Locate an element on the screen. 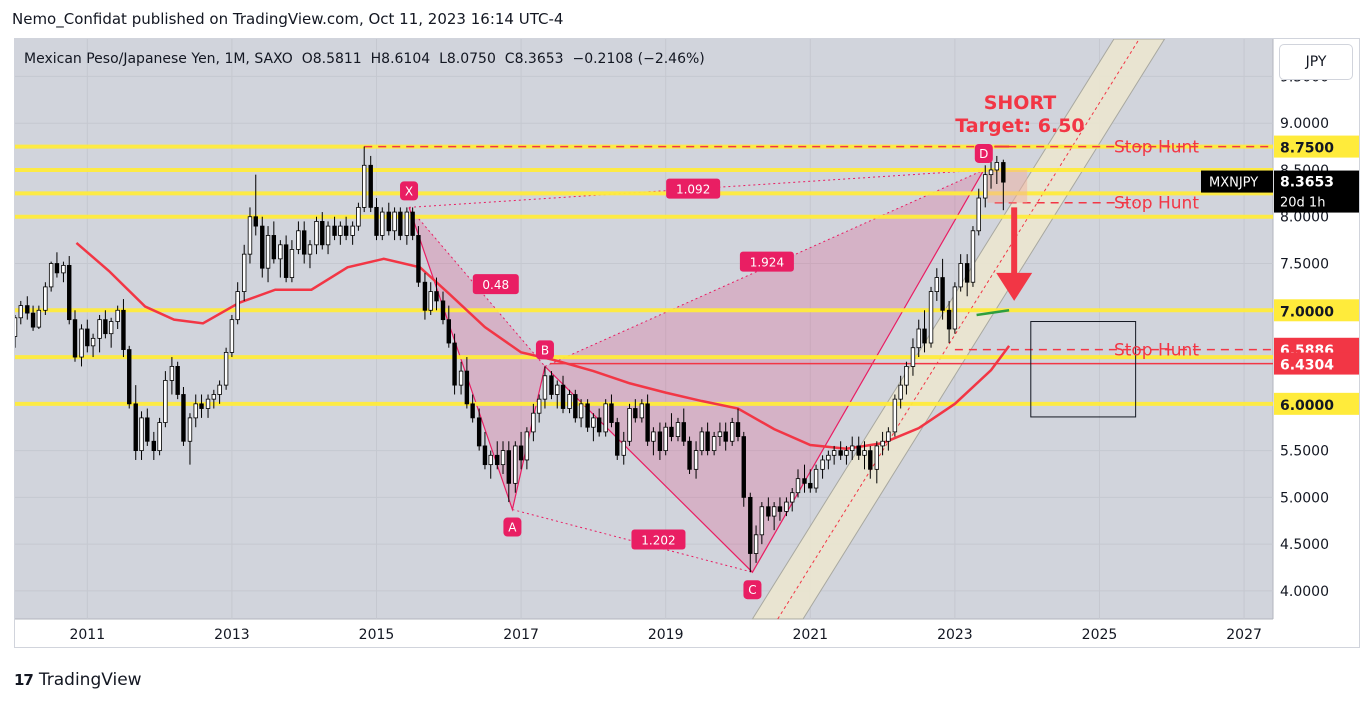 The height and width of the screenshot is (704, 1370). time-axis-background is located at coordinates (644, 633).